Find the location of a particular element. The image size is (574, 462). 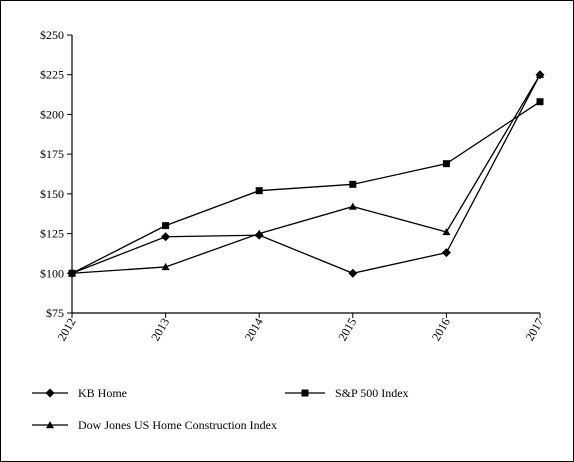

y-tick-label: $100 is located at coordinates (52, 273).